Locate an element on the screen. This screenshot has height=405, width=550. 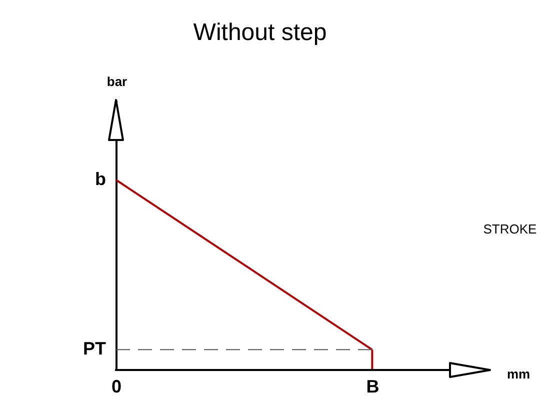
x-tick-label: B is located at coordinates (373, 386).